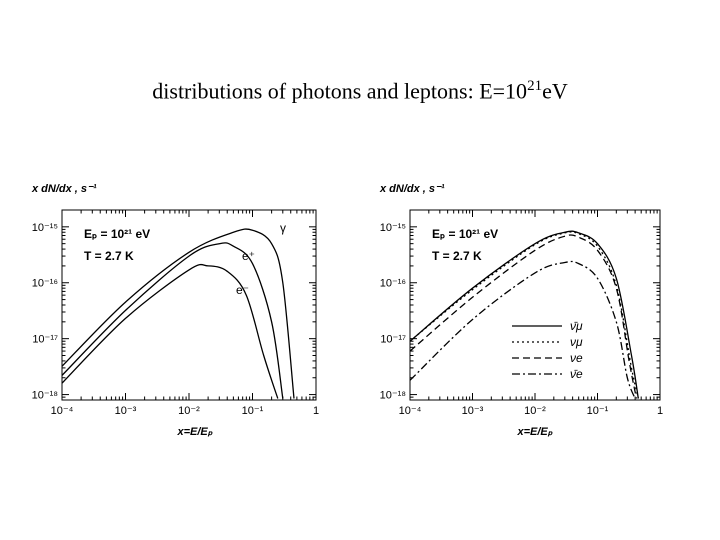 The width and height of the screenshot is (720, 540). I want to click on curve-label: γ, so click(283, 228).